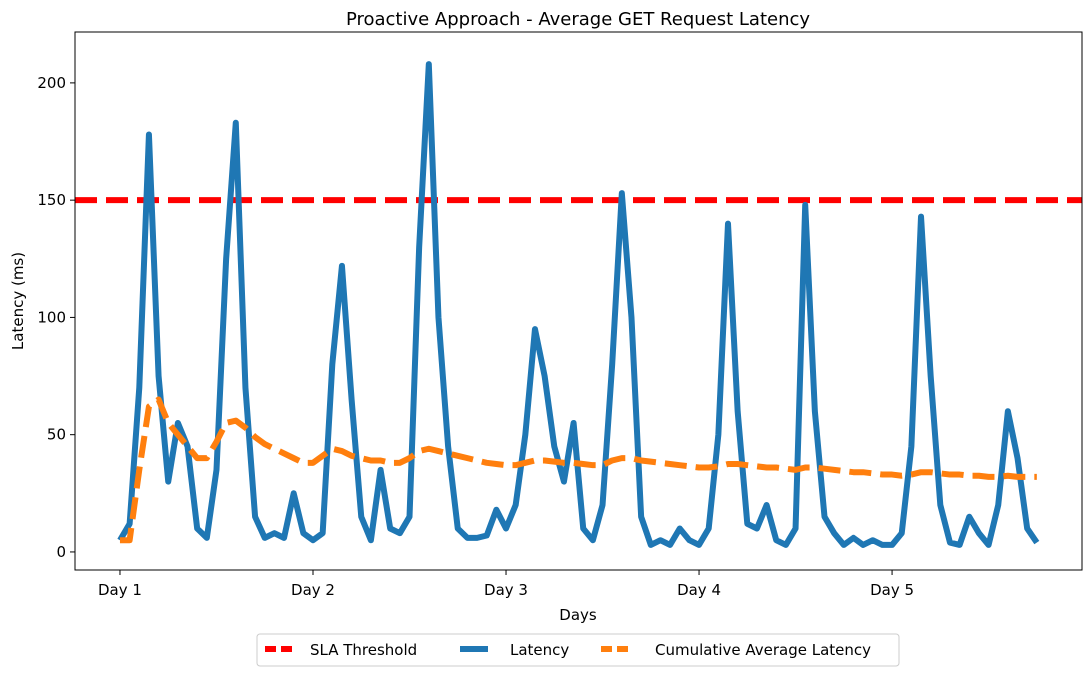 The width and height of the screenshot is (1092, 679). Describe the element at coordinates (56, 435) in the screenshot. I see `y-tick-label: 50` at that location.